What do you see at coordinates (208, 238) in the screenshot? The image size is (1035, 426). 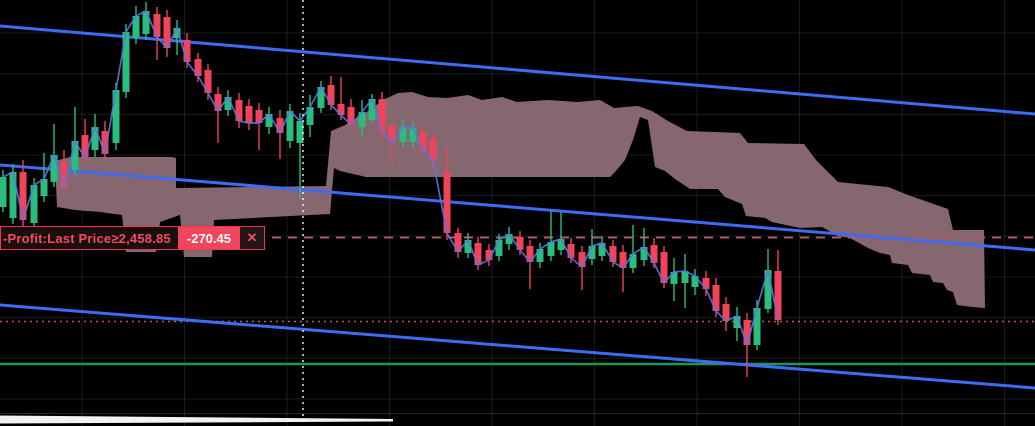 I see `order-pnl-badge: -270.45` at bounding box center [208, 238].